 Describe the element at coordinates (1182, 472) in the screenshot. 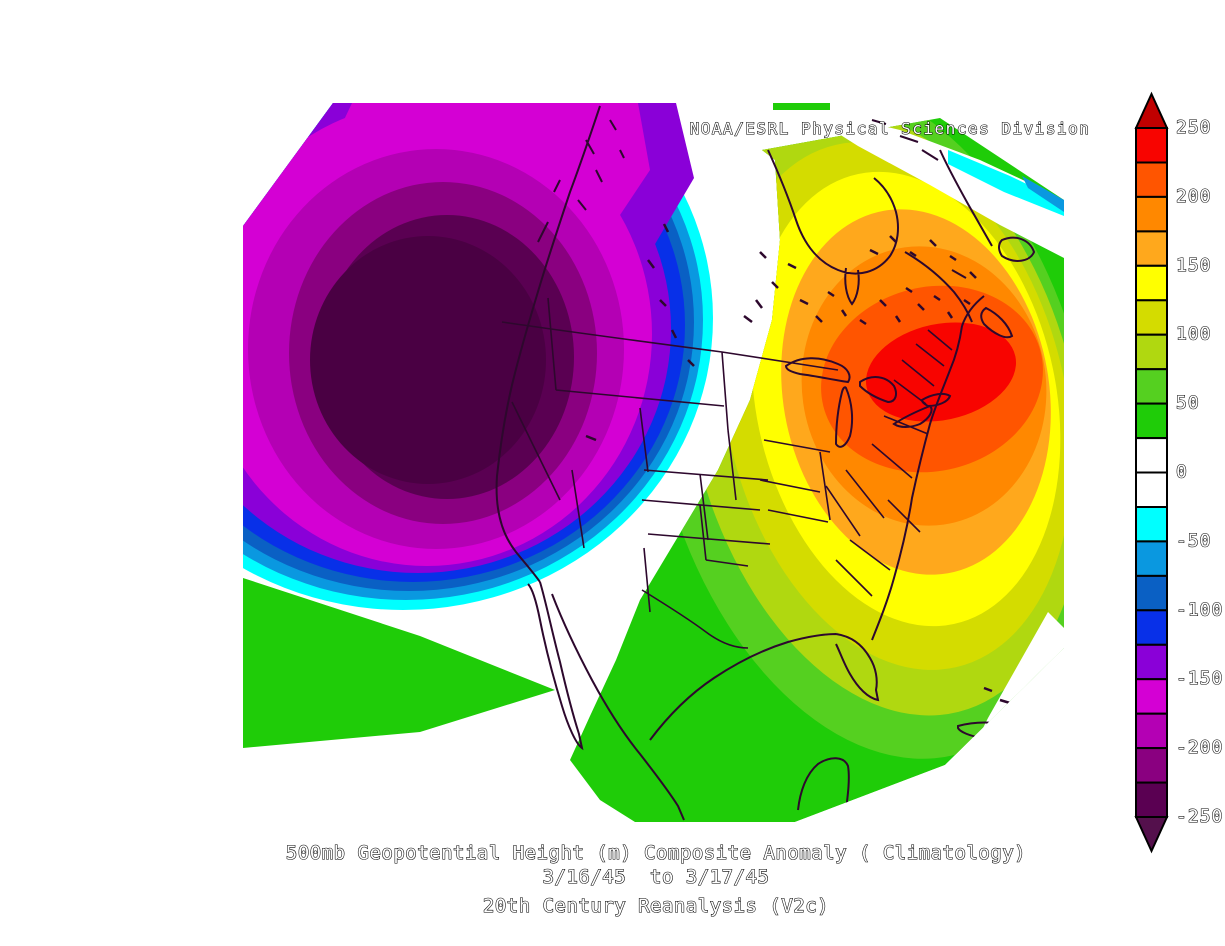

I see `colorbar-tick-label: 0` at that location.